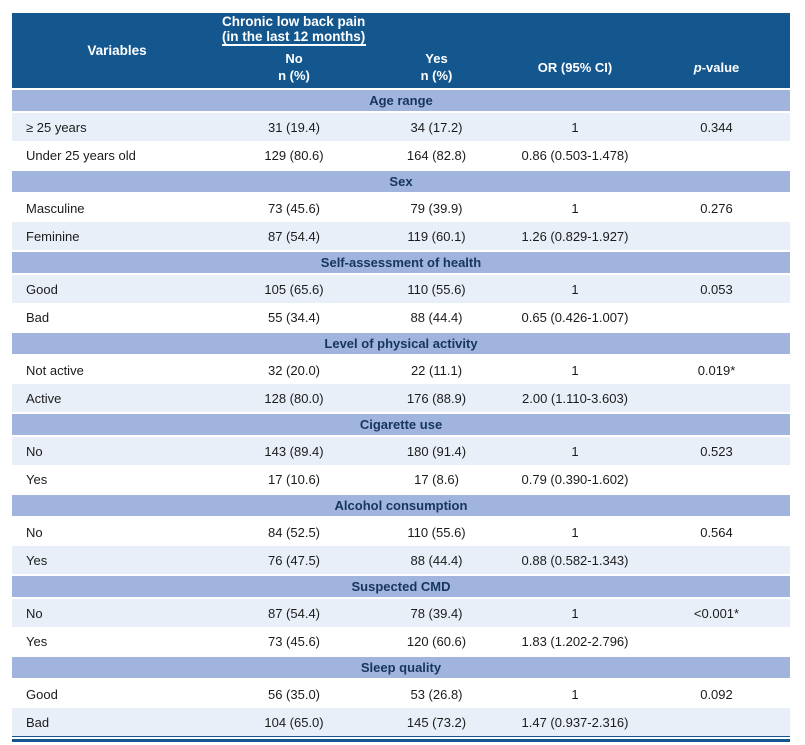  What do you see at coordinates (575, 317) in the screenshot?
I see `cell-or: 0.65 (0.426-1.007)` at bounding box center [575, 317].